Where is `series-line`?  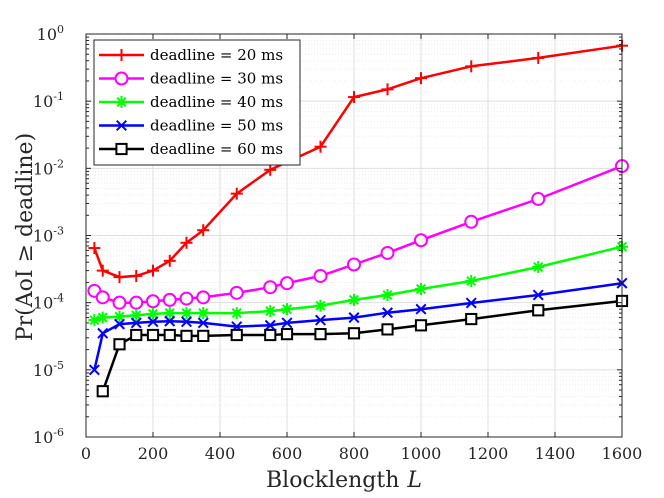
series-line is located at coordinates (358, 326).